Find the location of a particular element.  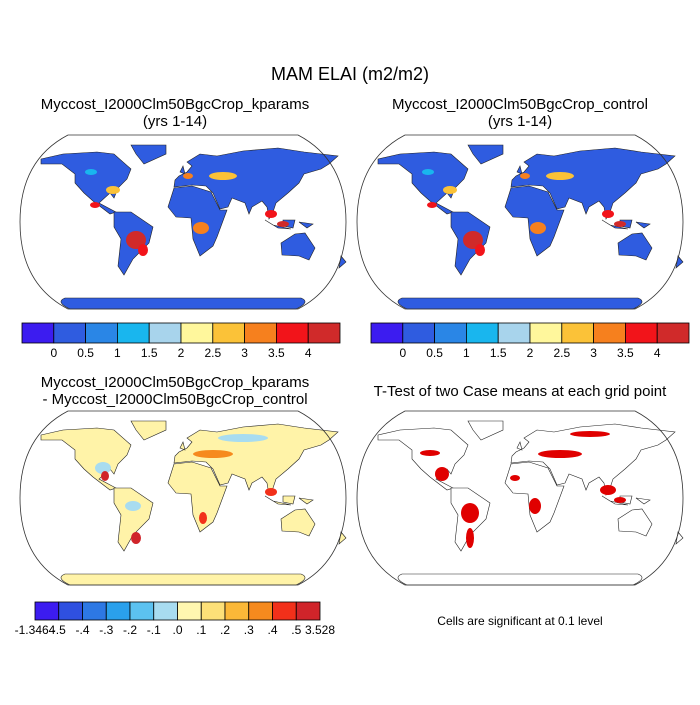

colorbar-label: -.5 is located at coordinates (59, 630).